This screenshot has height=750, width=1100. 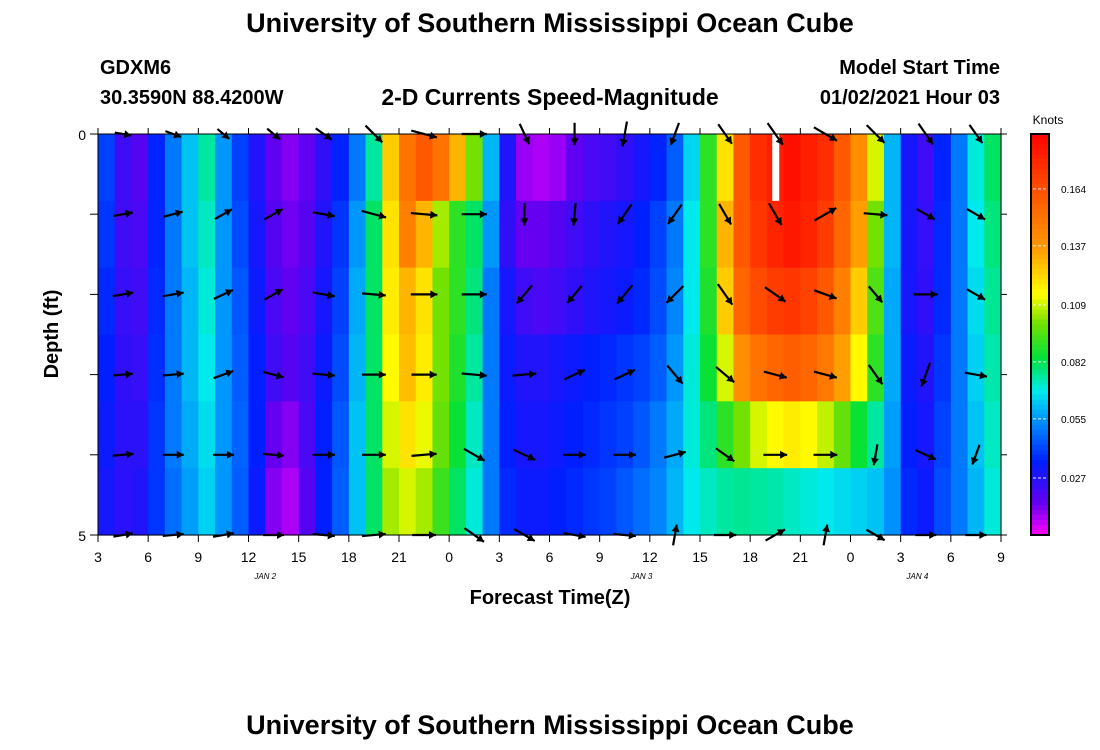 What do you see at coordinates (399, 557) in the screenshot?
I see `x-tick-label: 21` at bounding box center [399, 557].